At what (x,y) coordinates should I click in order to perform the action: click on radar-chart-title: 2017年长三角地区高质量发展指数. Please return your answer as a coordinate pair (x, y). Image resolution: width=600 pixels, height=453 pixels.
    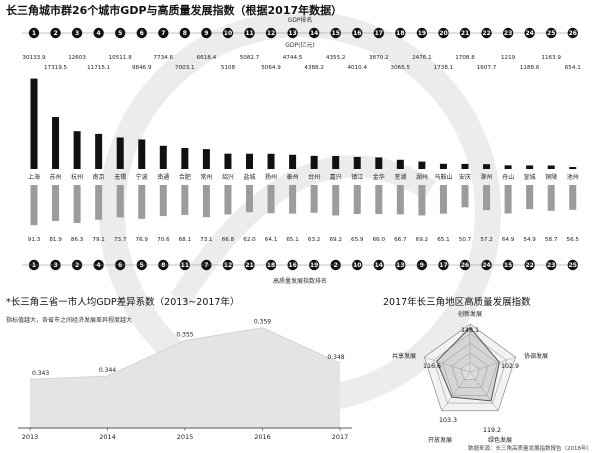
    Looking at the image, I should click on (457, 302).